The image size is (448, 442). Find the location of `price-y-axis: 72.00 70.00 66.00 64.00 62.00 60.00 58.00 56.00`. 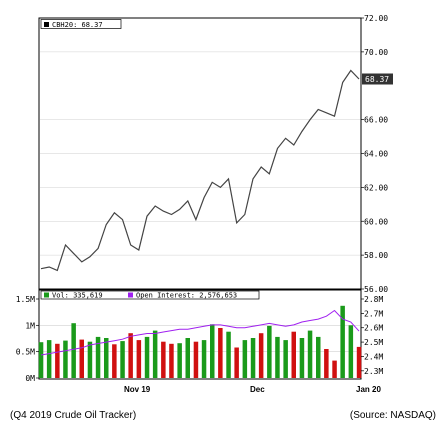

price-y-axis: 72.00 70.00 66.00 64.00 62.00 60.00 58.00 56.00 is located at coordinates (374, 154).